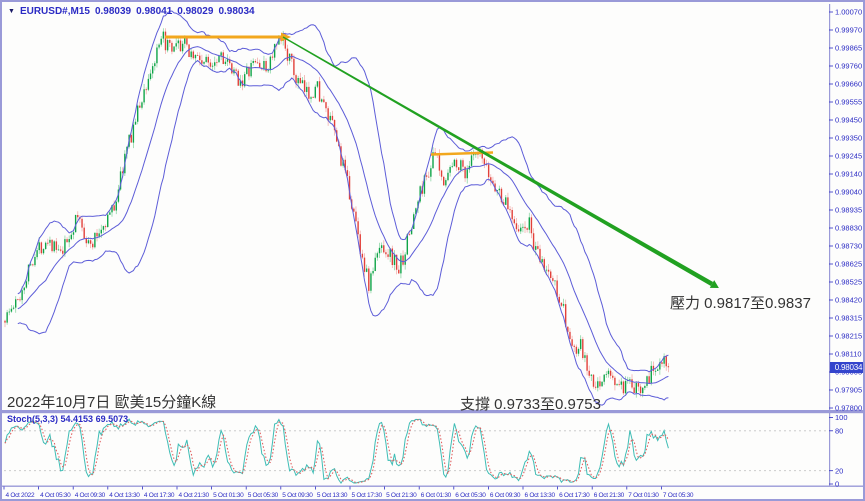 Image resolution: width=865 pixels, height=501 pixels. I want to click on price-axis-label: 0.99760, so click(848, 66).